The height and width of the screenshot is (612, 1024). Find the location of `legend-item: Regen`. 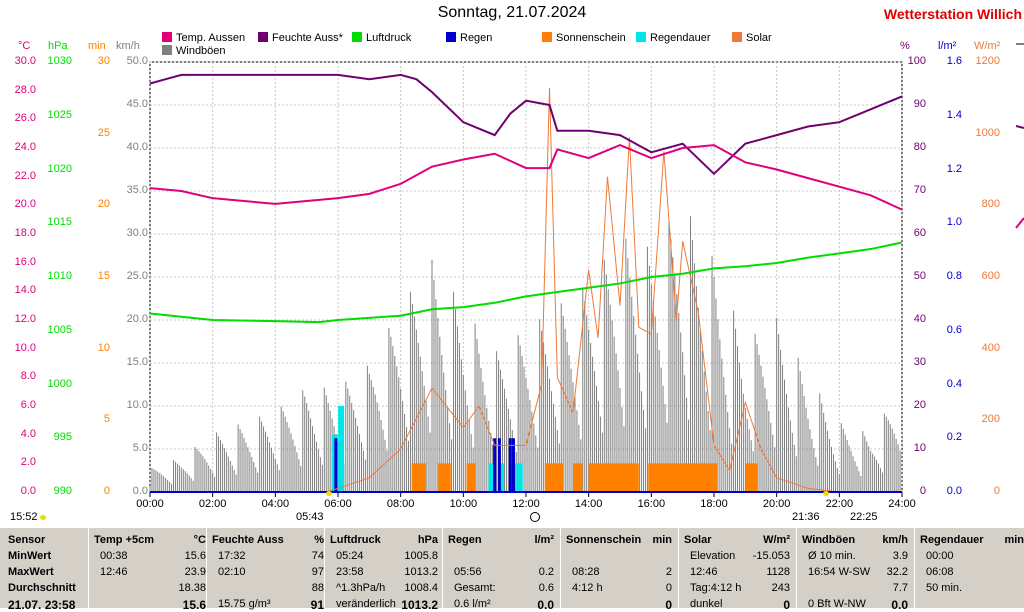

legend-item: Regen is located at coordinates (469, 38).